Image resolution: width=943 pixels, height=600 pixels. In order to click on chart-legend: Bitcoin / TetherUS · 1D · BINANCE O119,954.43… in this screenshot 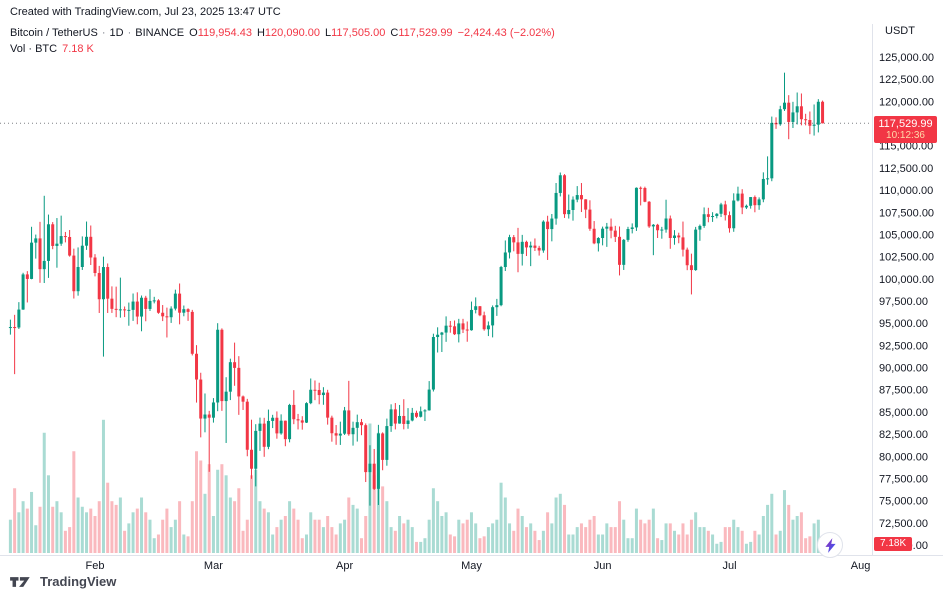, I will do `click(282, 41)`.